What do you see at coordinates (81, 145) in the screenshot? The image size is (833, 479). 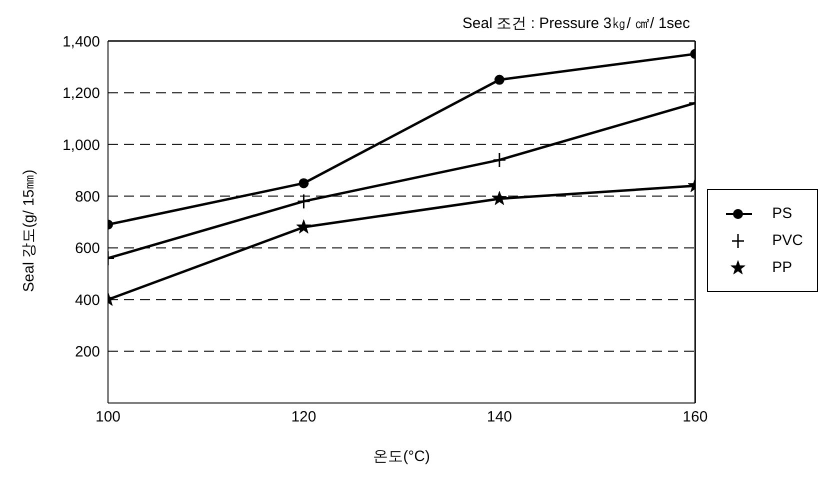 I see `y-tick-label: 1,000` at bounding box center [81, 145].